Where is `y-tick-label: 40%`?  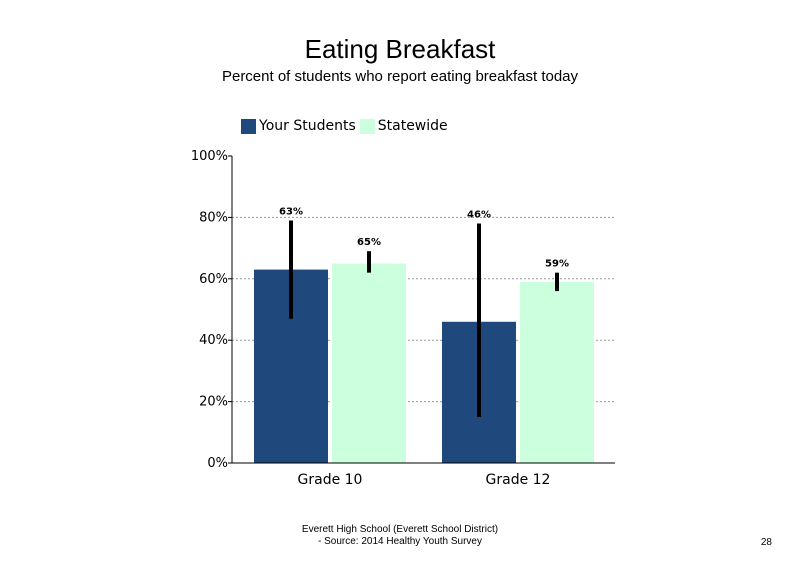 y-tick-label: 40% is located at coordinates (213, 340).